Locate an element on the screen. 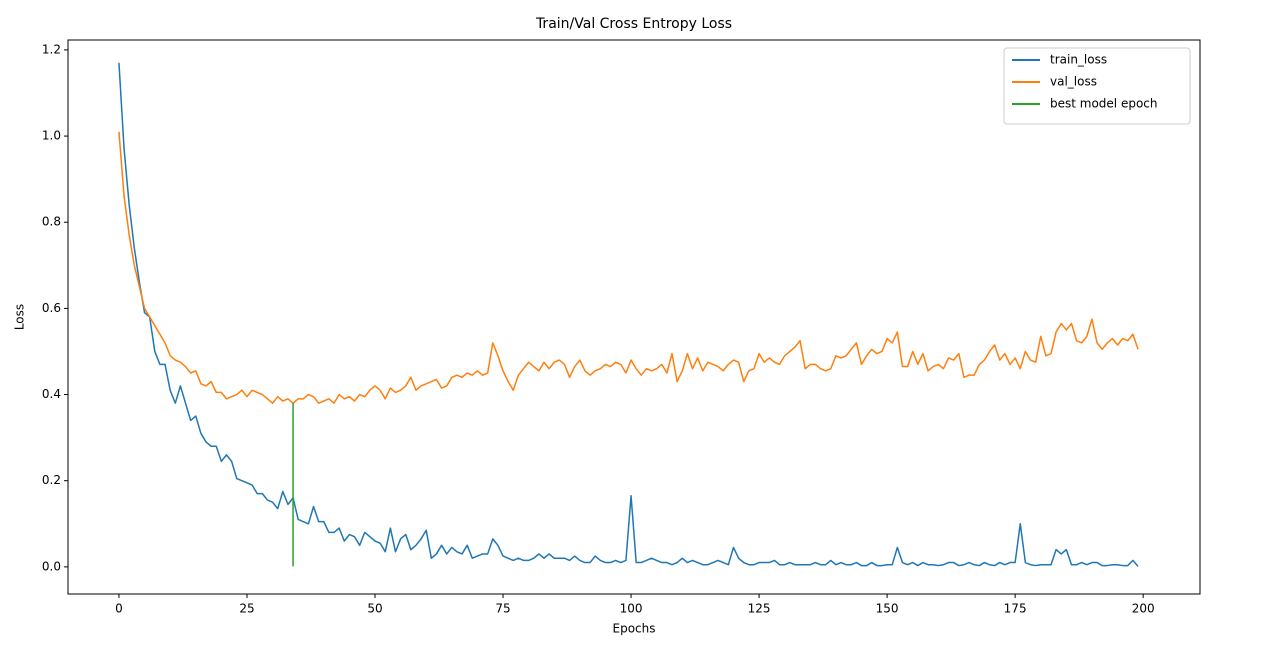  x-tick-label: 100 is located at coordinates (631, 609).